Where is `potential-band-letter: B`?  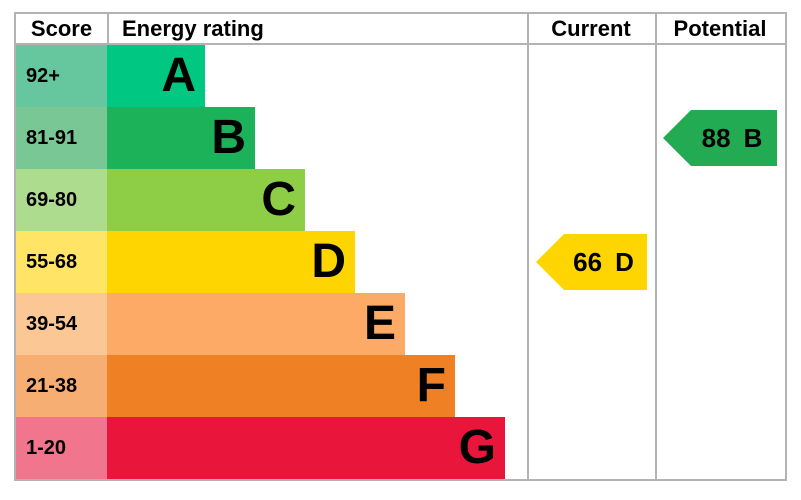
potential-band-letter: B is located at coordinates (753, 137).